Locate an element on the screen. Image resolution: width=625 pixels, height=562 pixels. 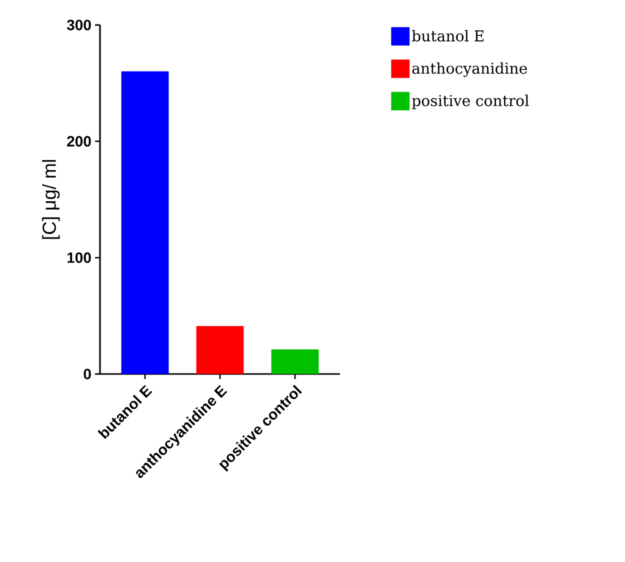
y-tick-label: 100 is located at coordinates (79, 257).